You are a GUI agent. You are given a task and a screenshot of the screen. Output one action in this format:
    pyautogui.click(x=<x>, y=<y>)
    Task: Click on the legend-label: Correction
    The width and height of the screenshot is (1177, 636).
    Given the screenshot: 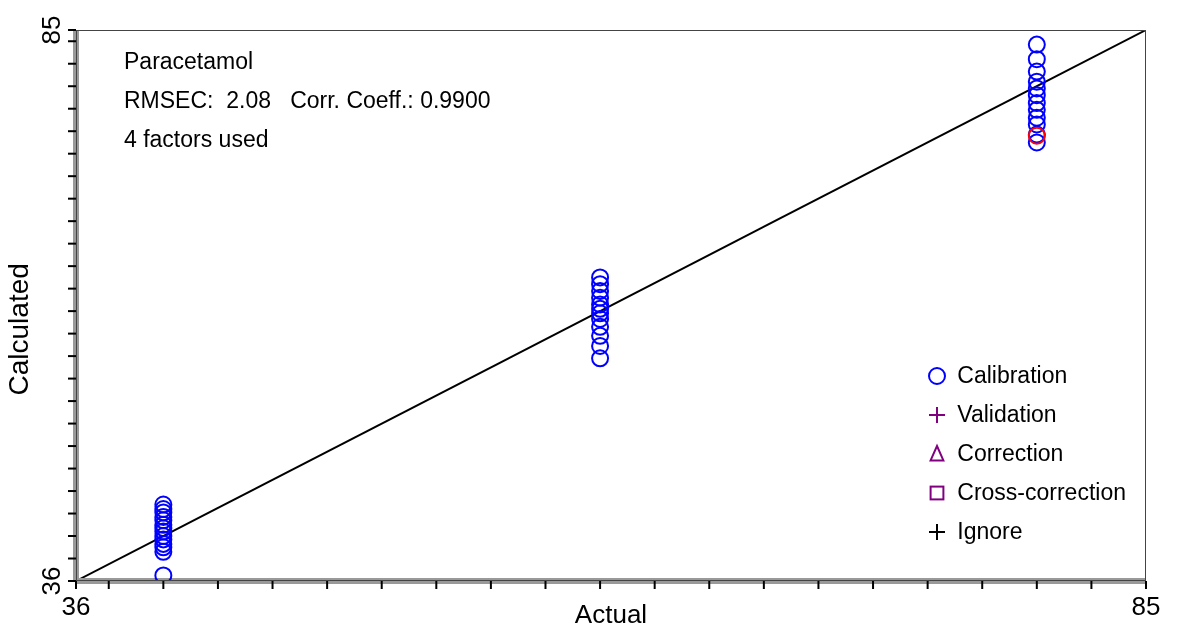 What is the action you would take?
    pyautogui.click(x=1010, y=453)
    